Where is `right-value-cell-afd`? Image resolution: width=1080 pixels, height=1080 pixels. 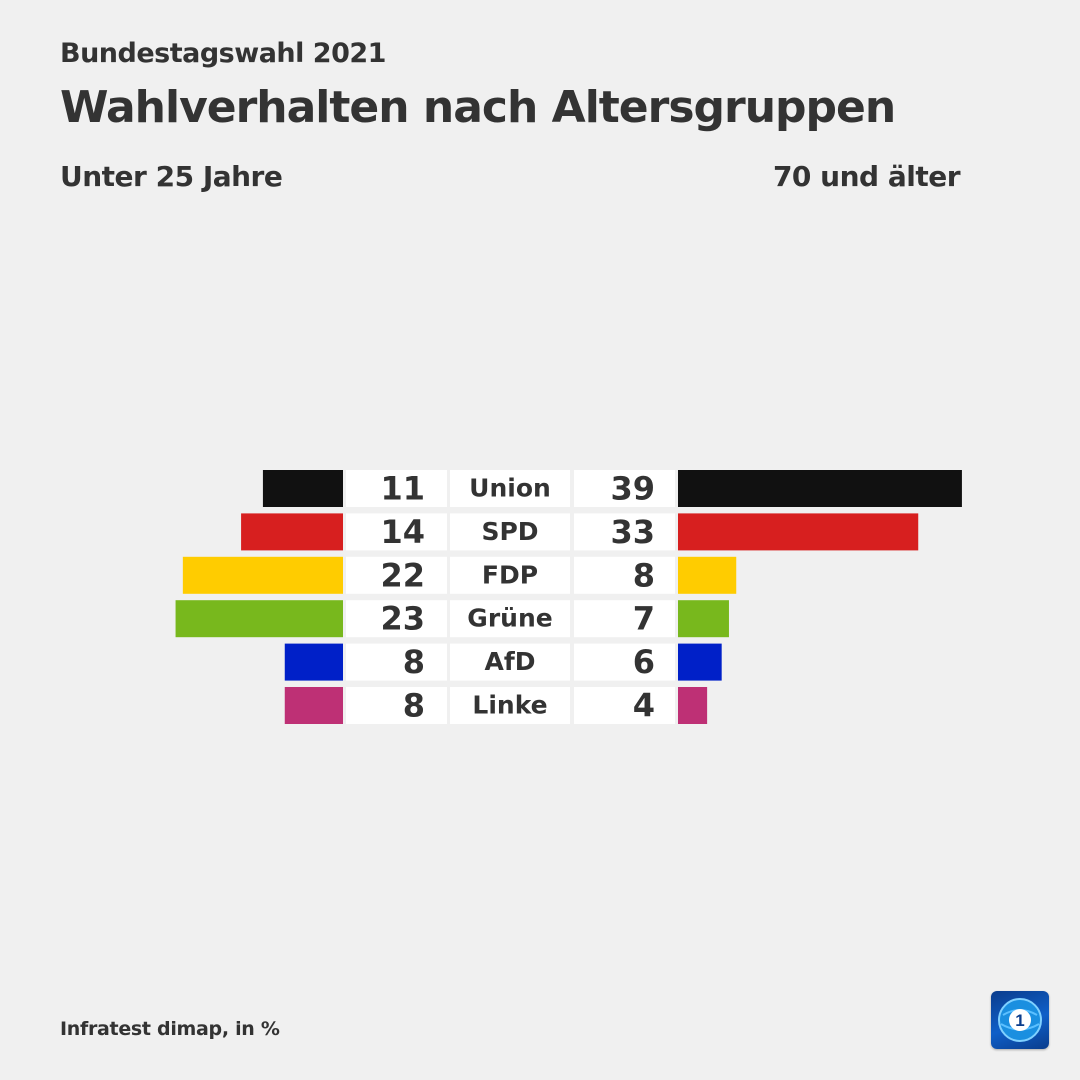 right-value-cell-afd is located at coordinates (624, 662).